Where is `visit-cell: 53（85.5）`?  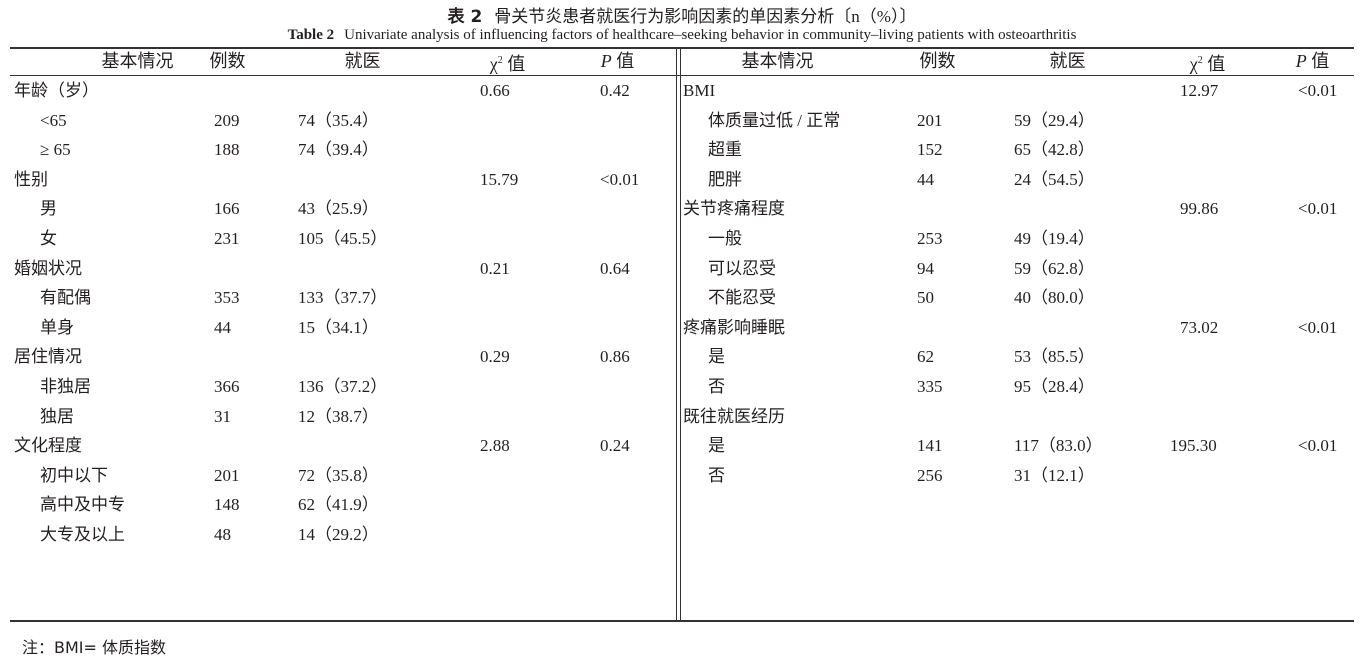 visit-cell: 53（85.5） is located at coordinates (1054, 357).